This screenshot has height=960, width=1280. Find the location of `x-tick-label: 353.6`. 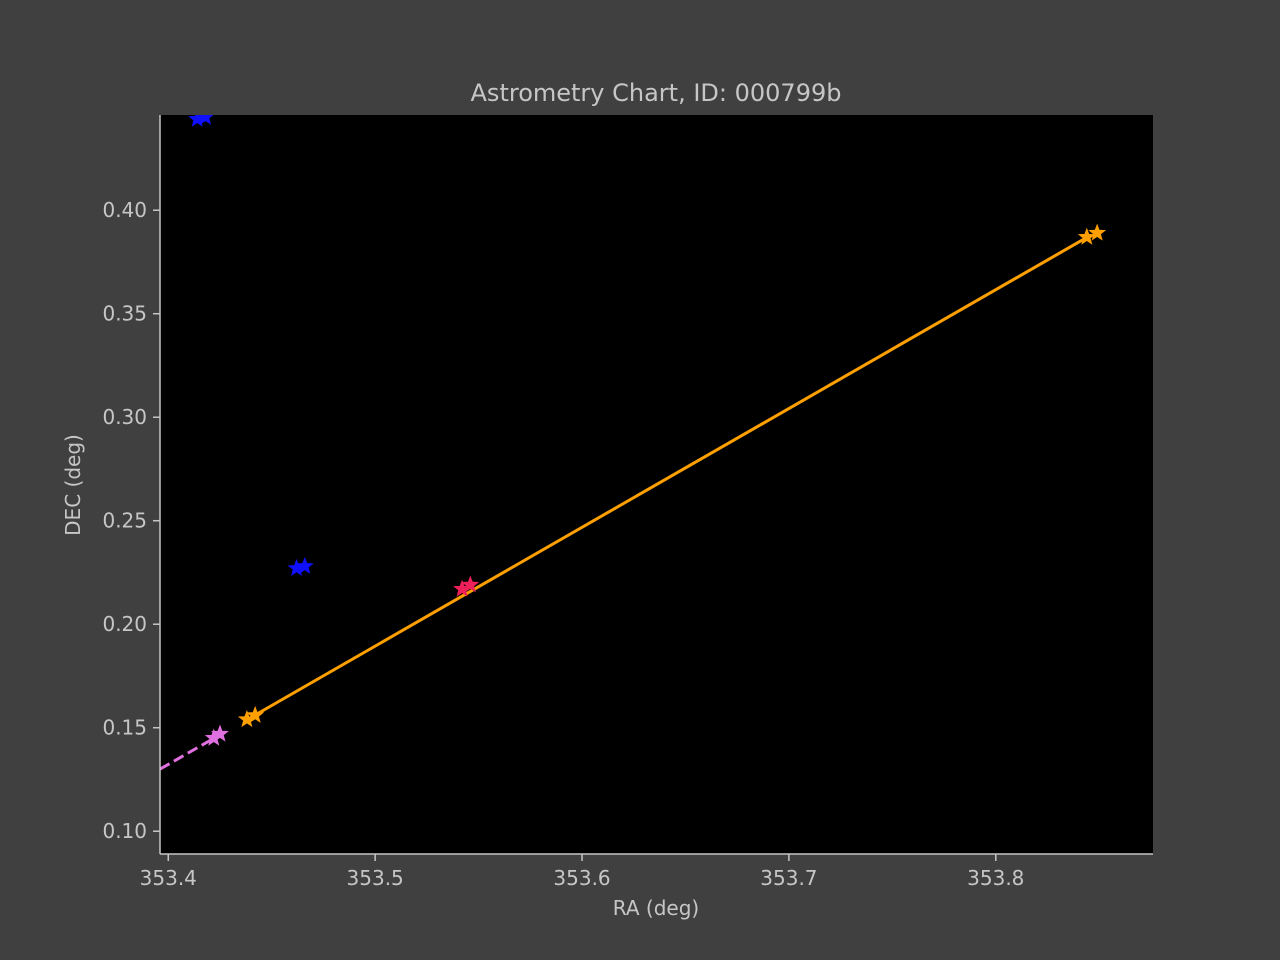

x-tick-label: 353.6 is located at coordinates (581, 878).